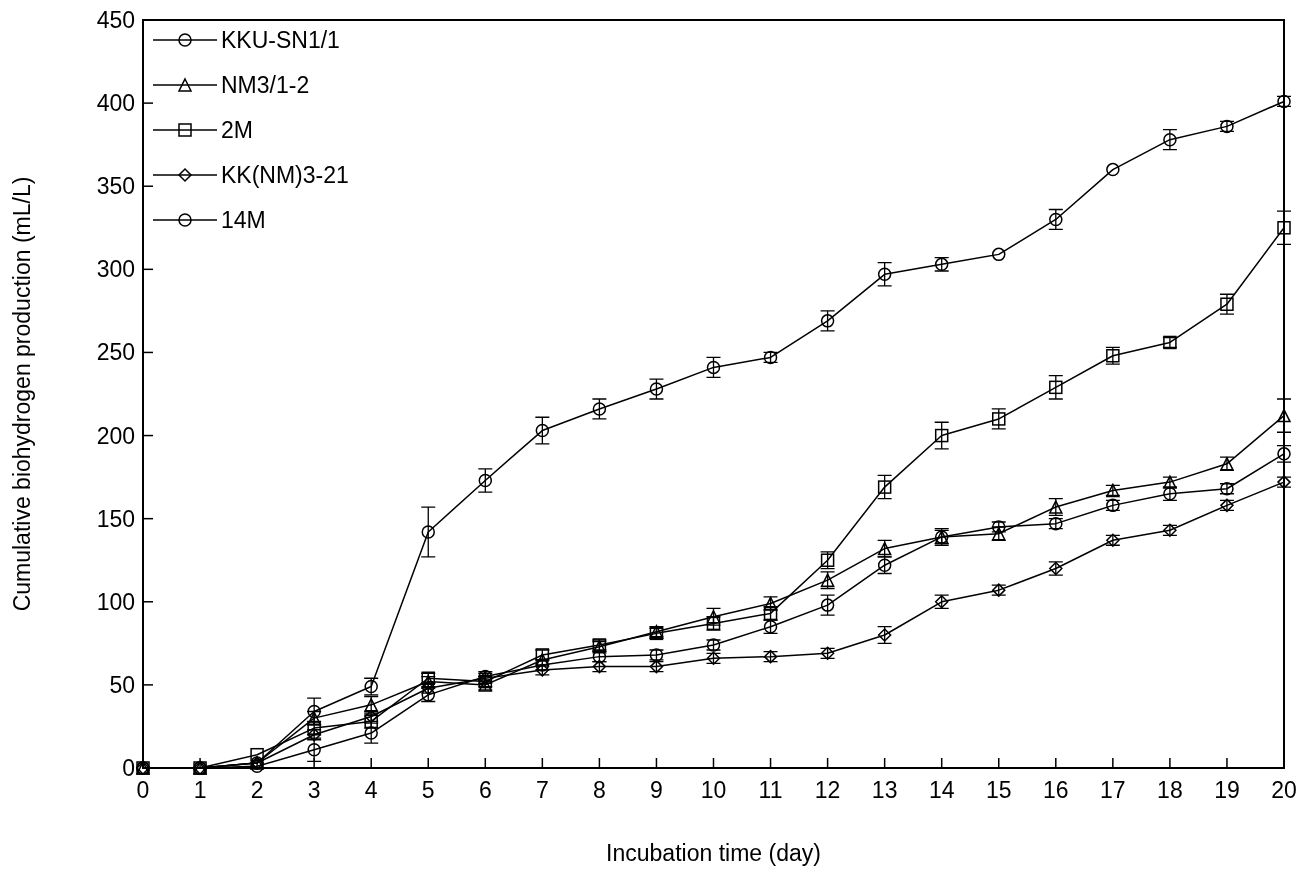 The width and height of the screenshot is (1307, 881). I want to click on x-tick-label: 8, so click(599, 790).